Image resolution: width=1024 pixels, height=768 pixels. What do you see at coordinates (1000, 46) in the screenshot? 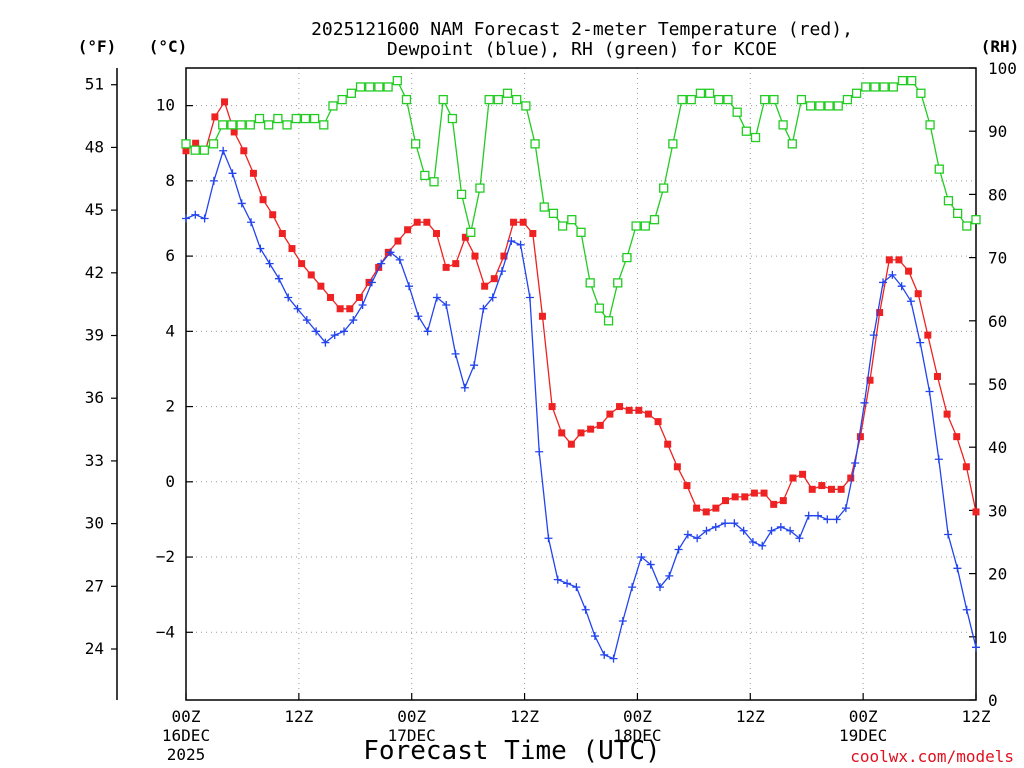
I see `rh-unit-label: (RH)` at bounding box center [1000, 46].